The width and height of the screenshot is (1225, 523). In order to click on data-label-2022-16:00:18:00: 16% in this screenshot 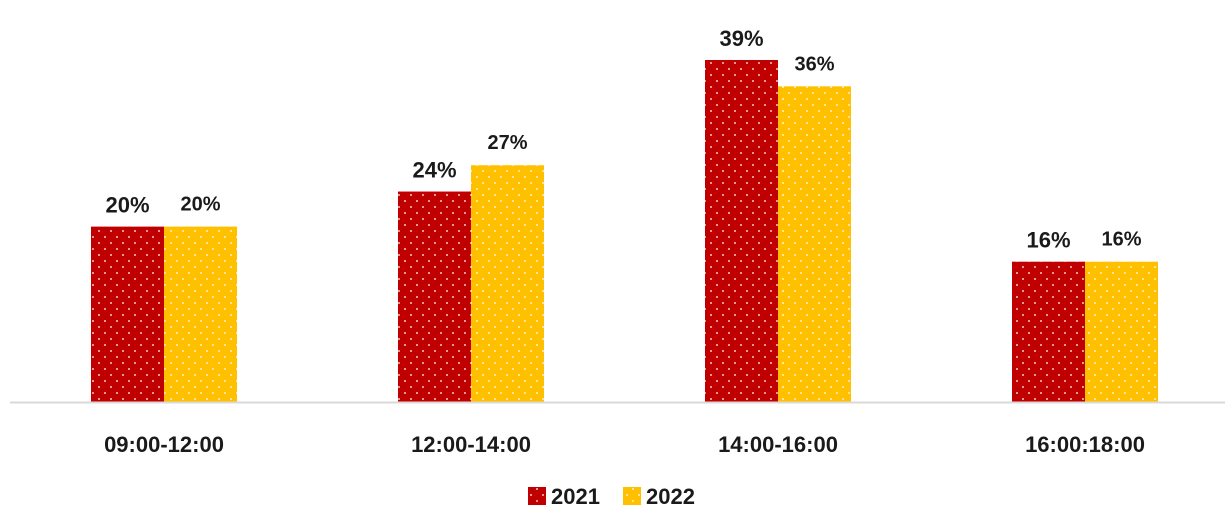, I will do `click(1121, 240)`.